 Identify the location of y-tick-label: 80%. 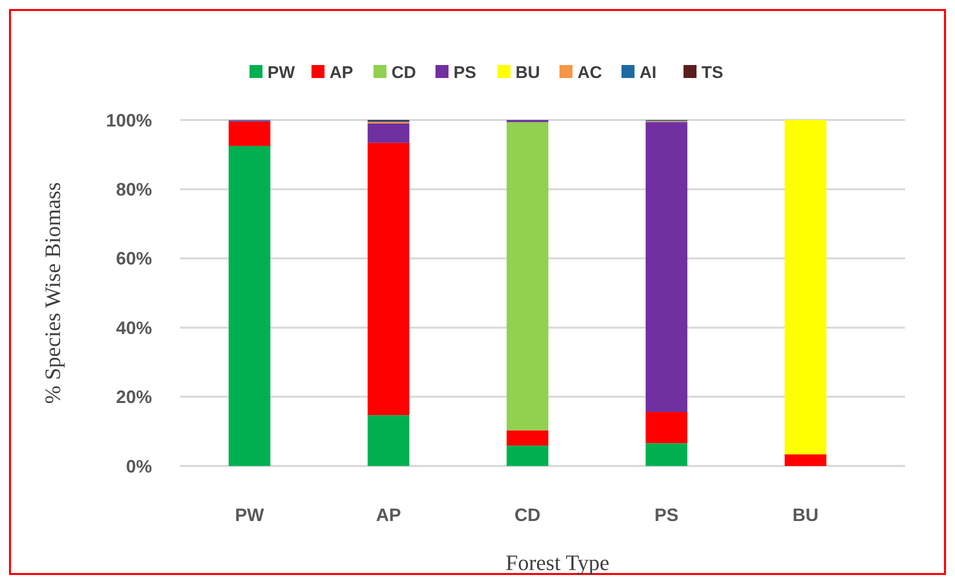
(134, 190).